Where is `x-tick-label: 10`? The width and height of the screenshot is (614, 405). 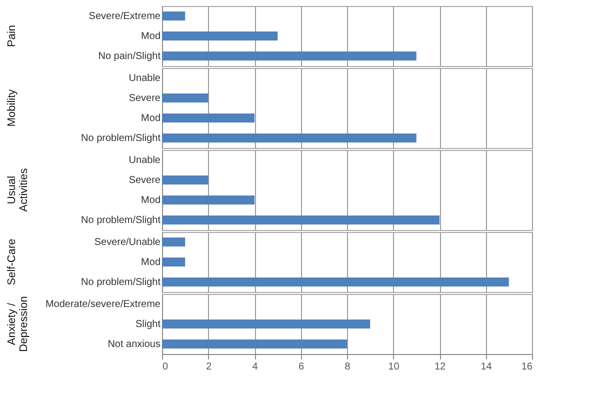 x-tick-label: 10 is located at coordinates (394, 367).